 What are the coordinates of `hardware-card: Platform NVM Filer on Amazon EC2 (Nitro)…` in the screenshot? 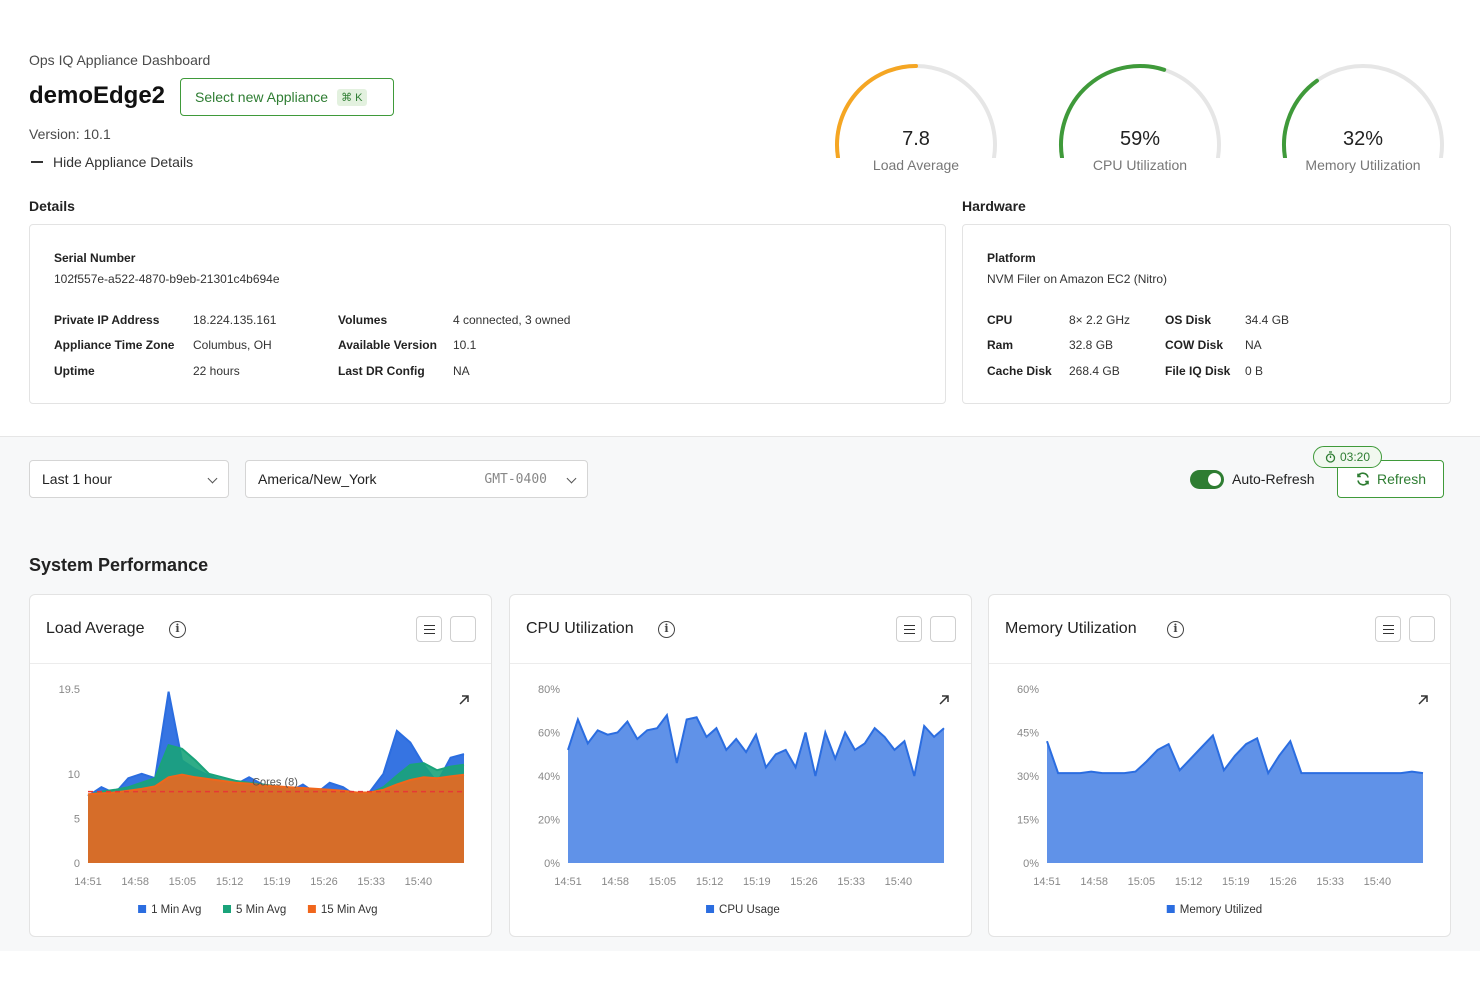 It's located at (1206, 314).